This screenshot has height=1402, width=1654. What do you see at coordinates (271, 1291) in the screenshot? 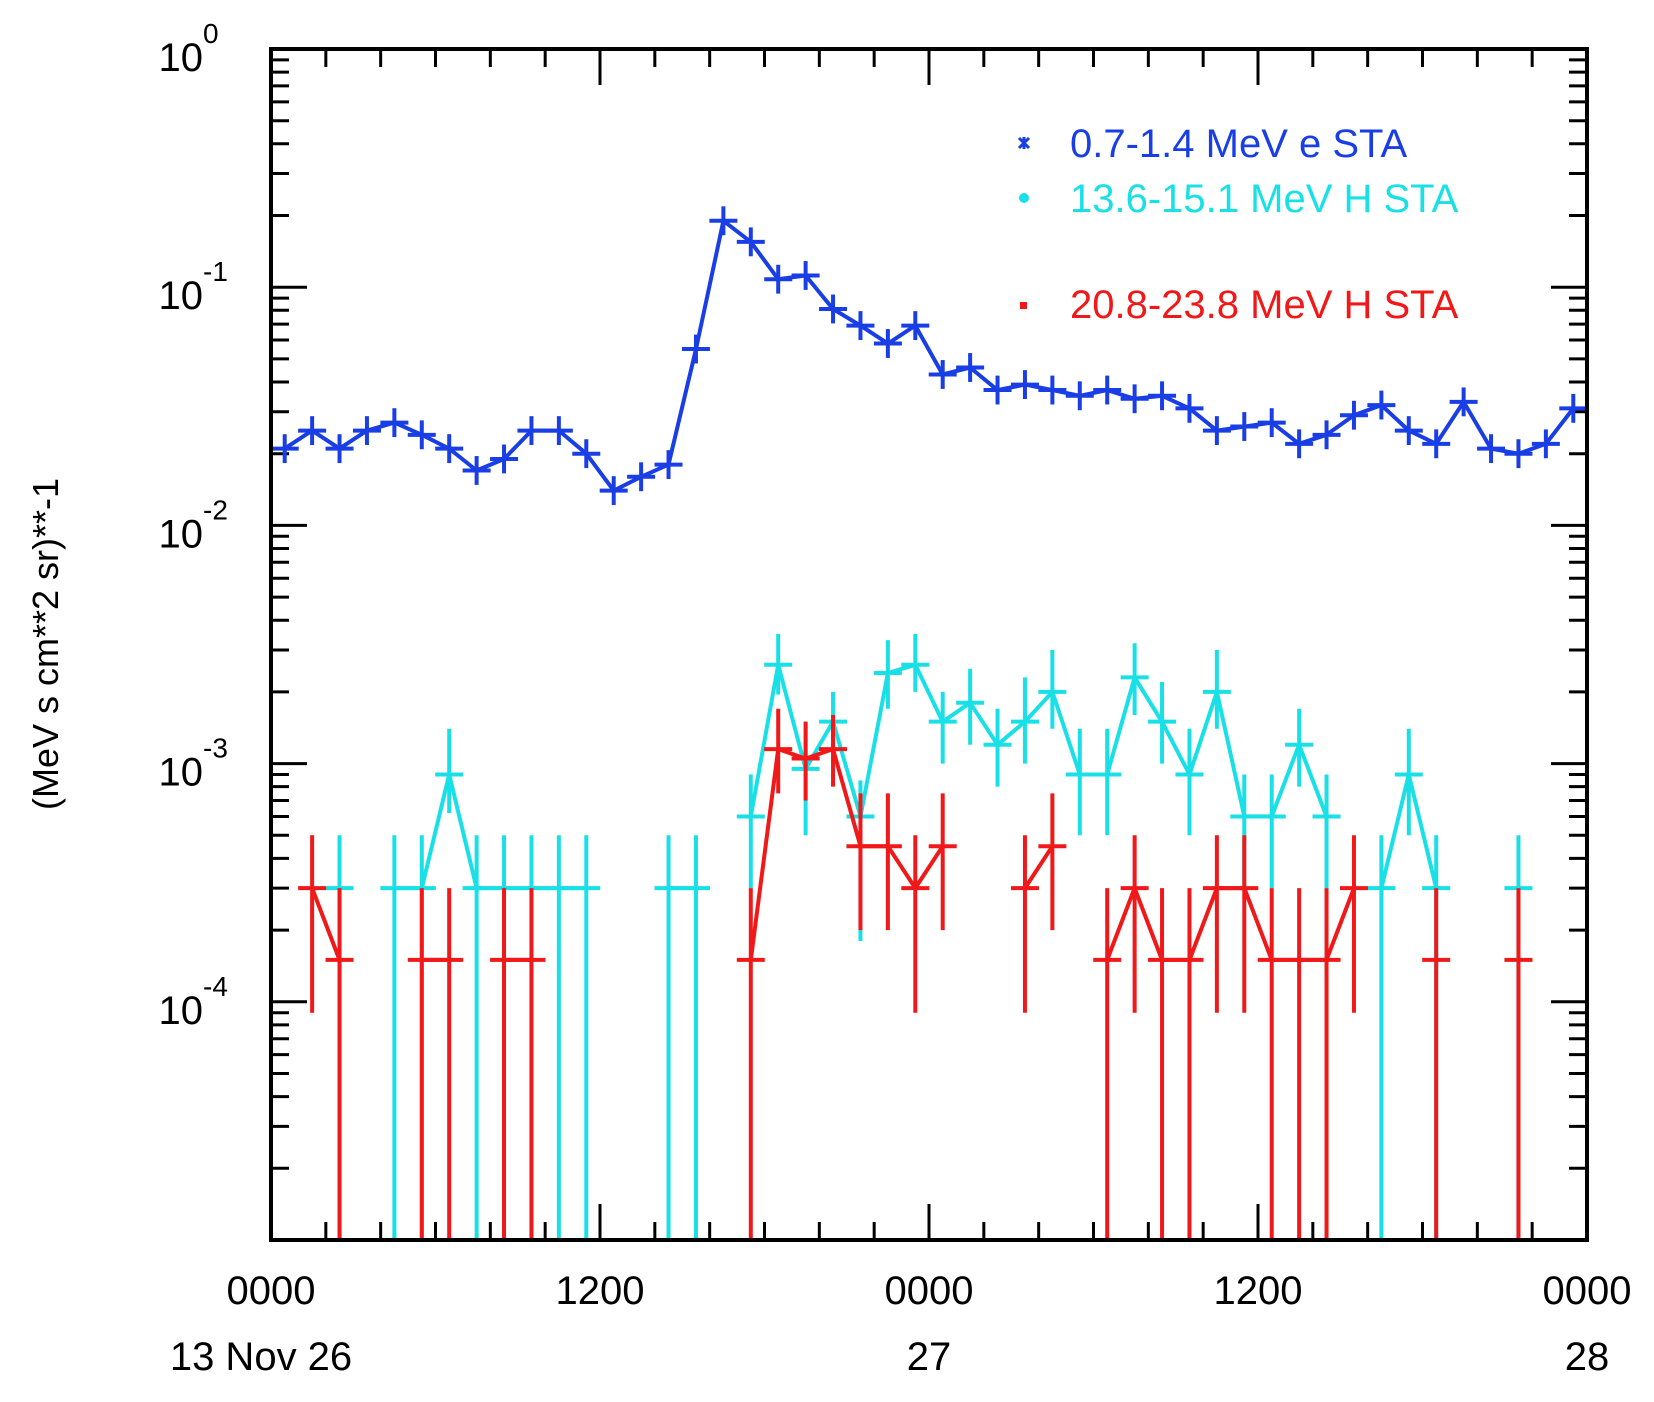
I see `x-tick-label-time: 0000` at bounding box center [271, 1291].